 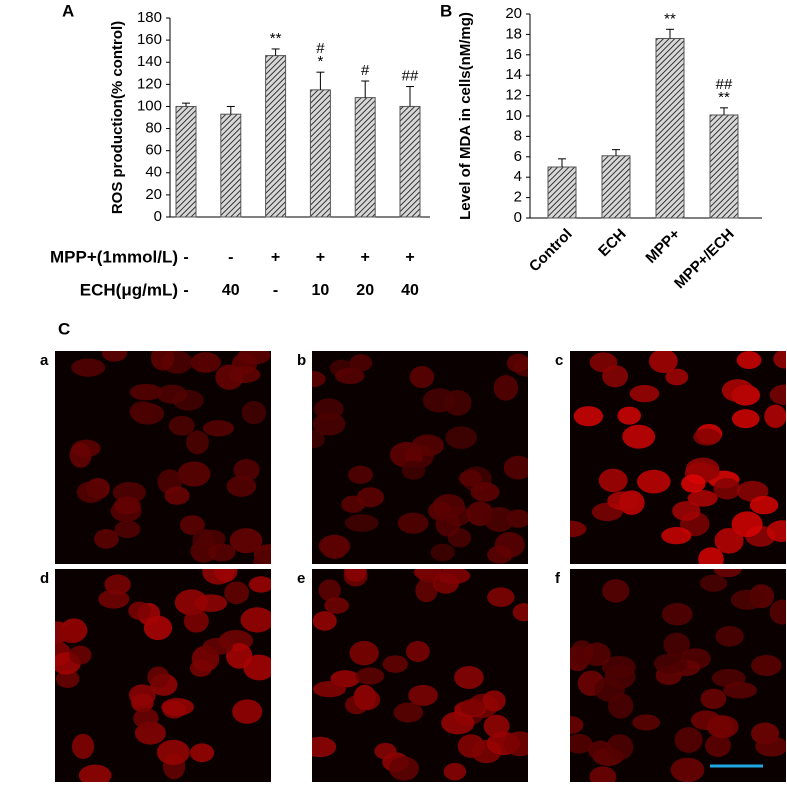 I want to click on y-tick-label: 60, so click(x=153, y=150).